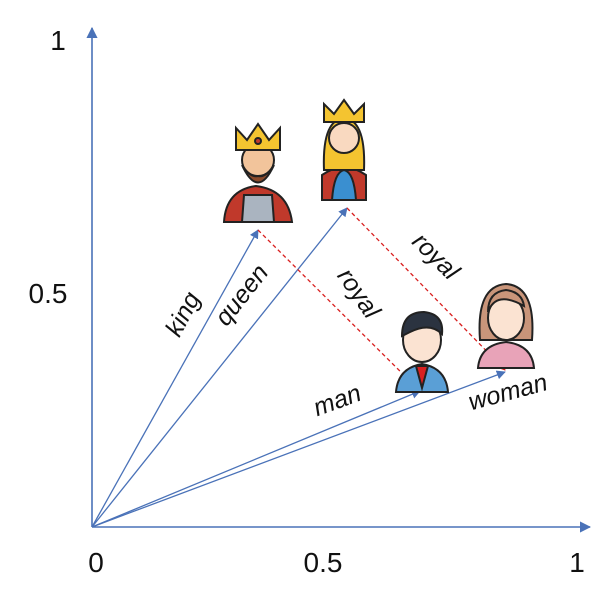 The image size is (614, 606). I want to click on man-icon, so click(422, 351).